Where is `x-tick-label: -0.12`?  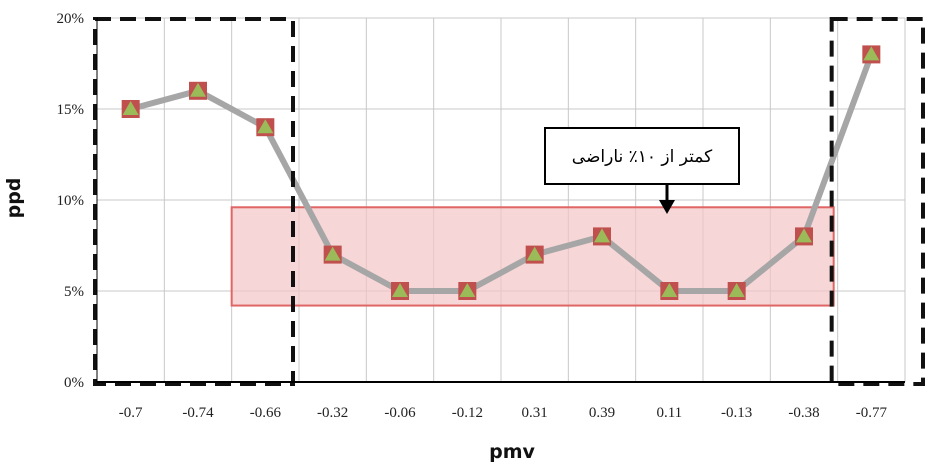
x-tick-label: -0.12 is located at coordinates (467, 413).